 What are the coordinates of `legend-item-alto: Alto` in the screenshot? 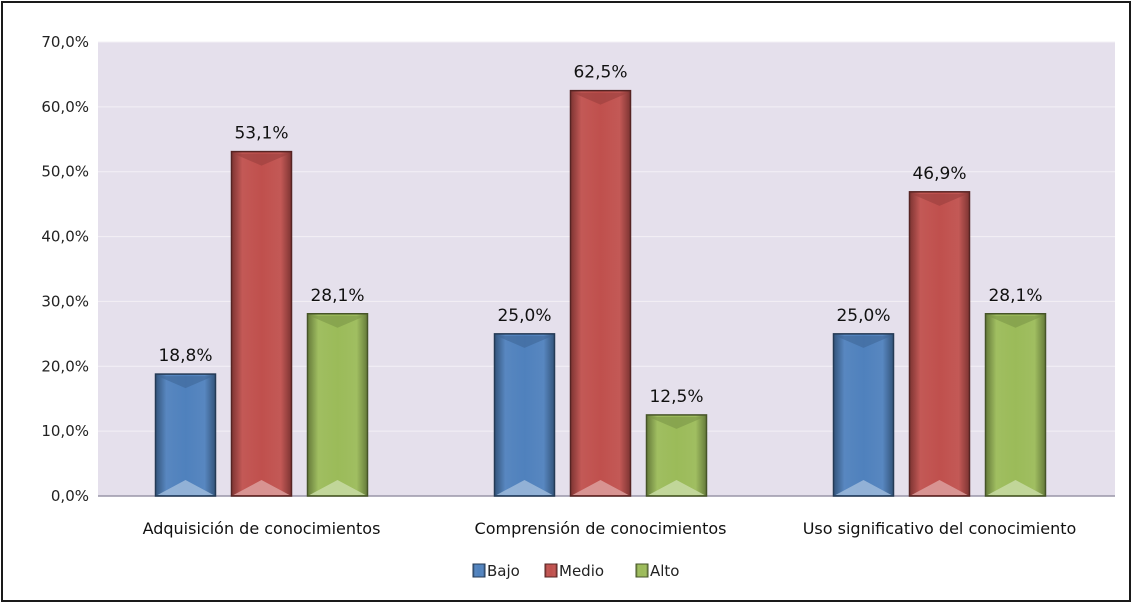 It's located at (657, 571).